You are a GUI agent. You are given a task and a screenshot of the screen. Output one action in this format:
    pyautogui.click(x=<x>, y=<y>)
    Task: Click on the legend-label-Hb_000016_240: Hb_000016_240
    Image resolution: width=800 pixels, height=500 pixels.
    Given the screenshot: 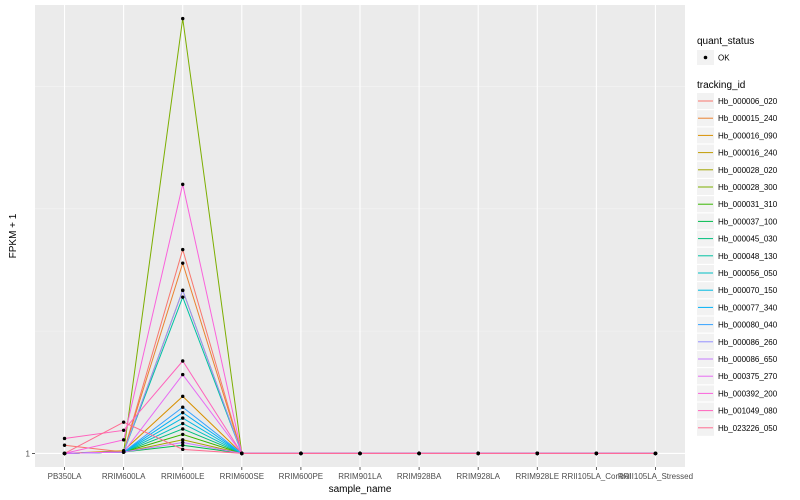 What is the action you would take?
    pyautogui.click(x=748, y=153)
    